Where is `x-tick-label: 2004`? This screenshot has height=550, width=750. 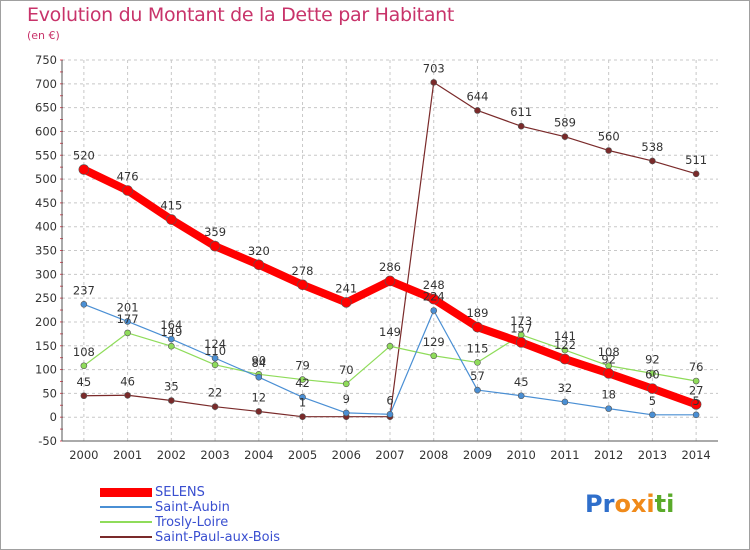
x-tick-label: 2004 is located at coordinates (258, 455).